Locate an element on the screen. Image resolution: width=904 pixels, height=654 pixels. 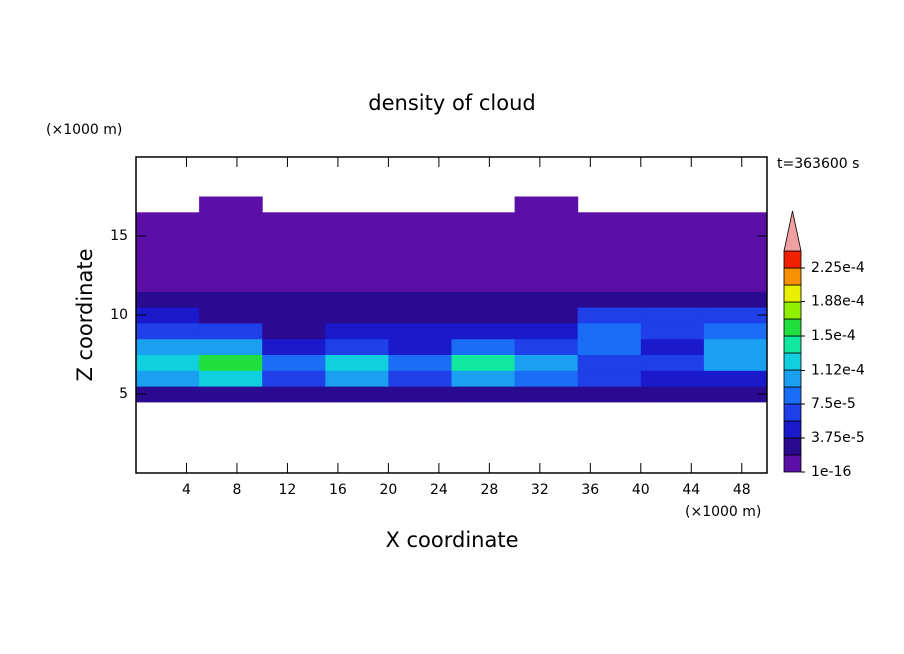
colorbar-label: 1.5e-4 is located at coordinates (833, 336).